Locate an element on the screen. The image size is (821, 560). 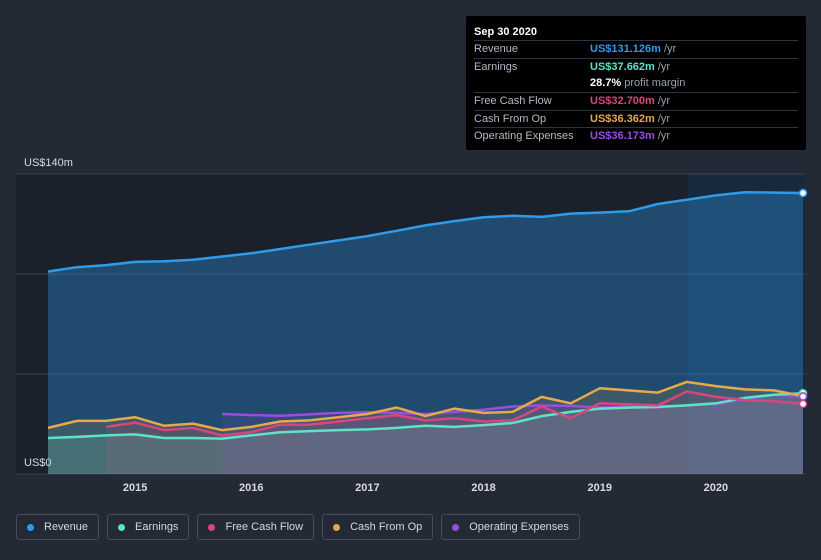
legend-label: Operating Expenses is located at coordinates (519, 527).